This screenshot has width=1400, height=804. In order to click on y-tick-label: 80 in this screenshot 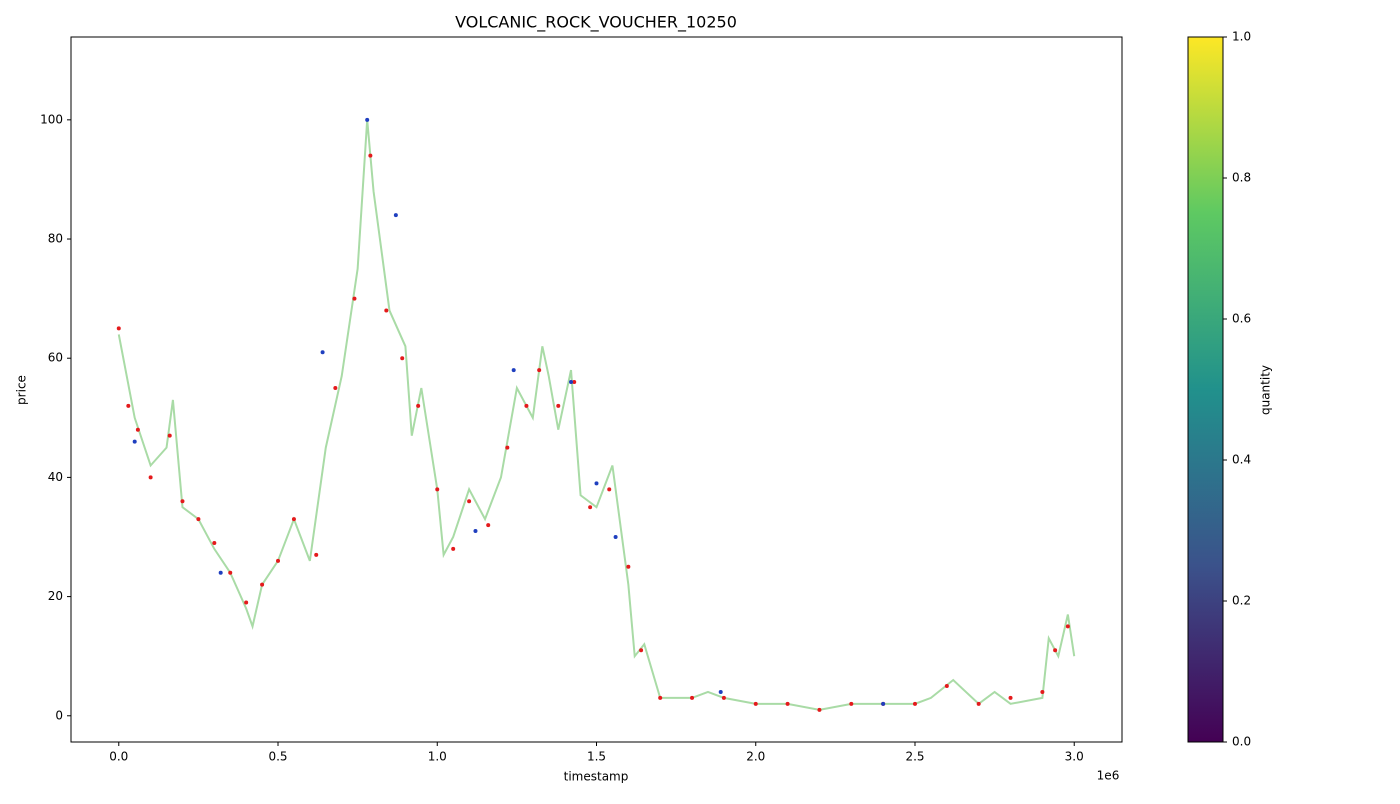, I will do `click(55, 239)`.